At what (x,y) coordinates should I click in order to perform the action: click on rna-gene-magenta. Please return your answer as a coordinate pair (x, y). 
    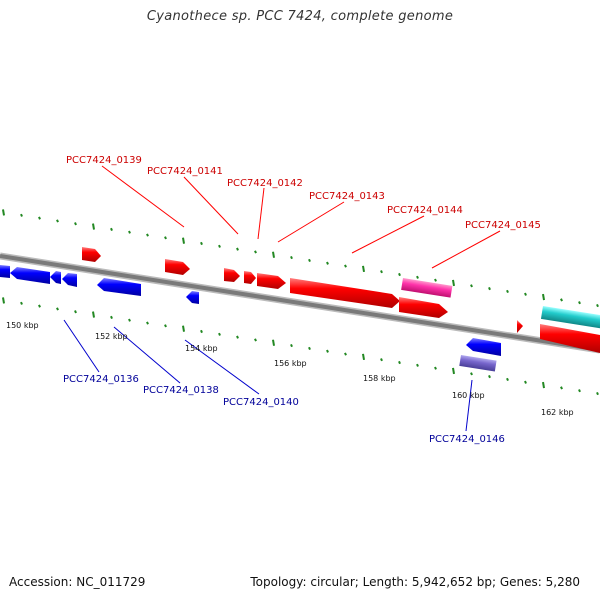
    Looking at the image, I should click on (427, 288).